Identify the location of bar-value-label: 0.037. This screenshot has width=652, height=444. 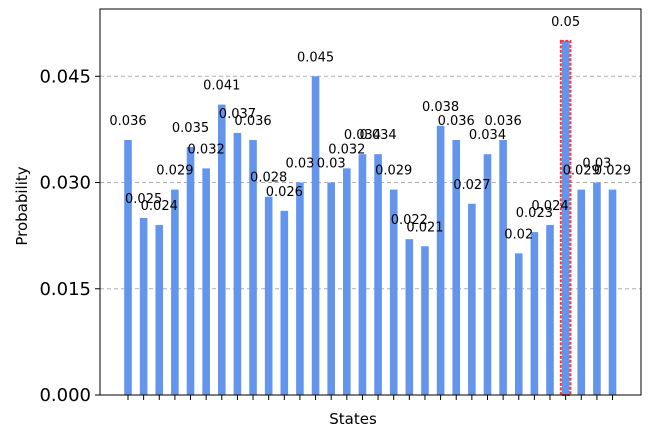
(237, 114).